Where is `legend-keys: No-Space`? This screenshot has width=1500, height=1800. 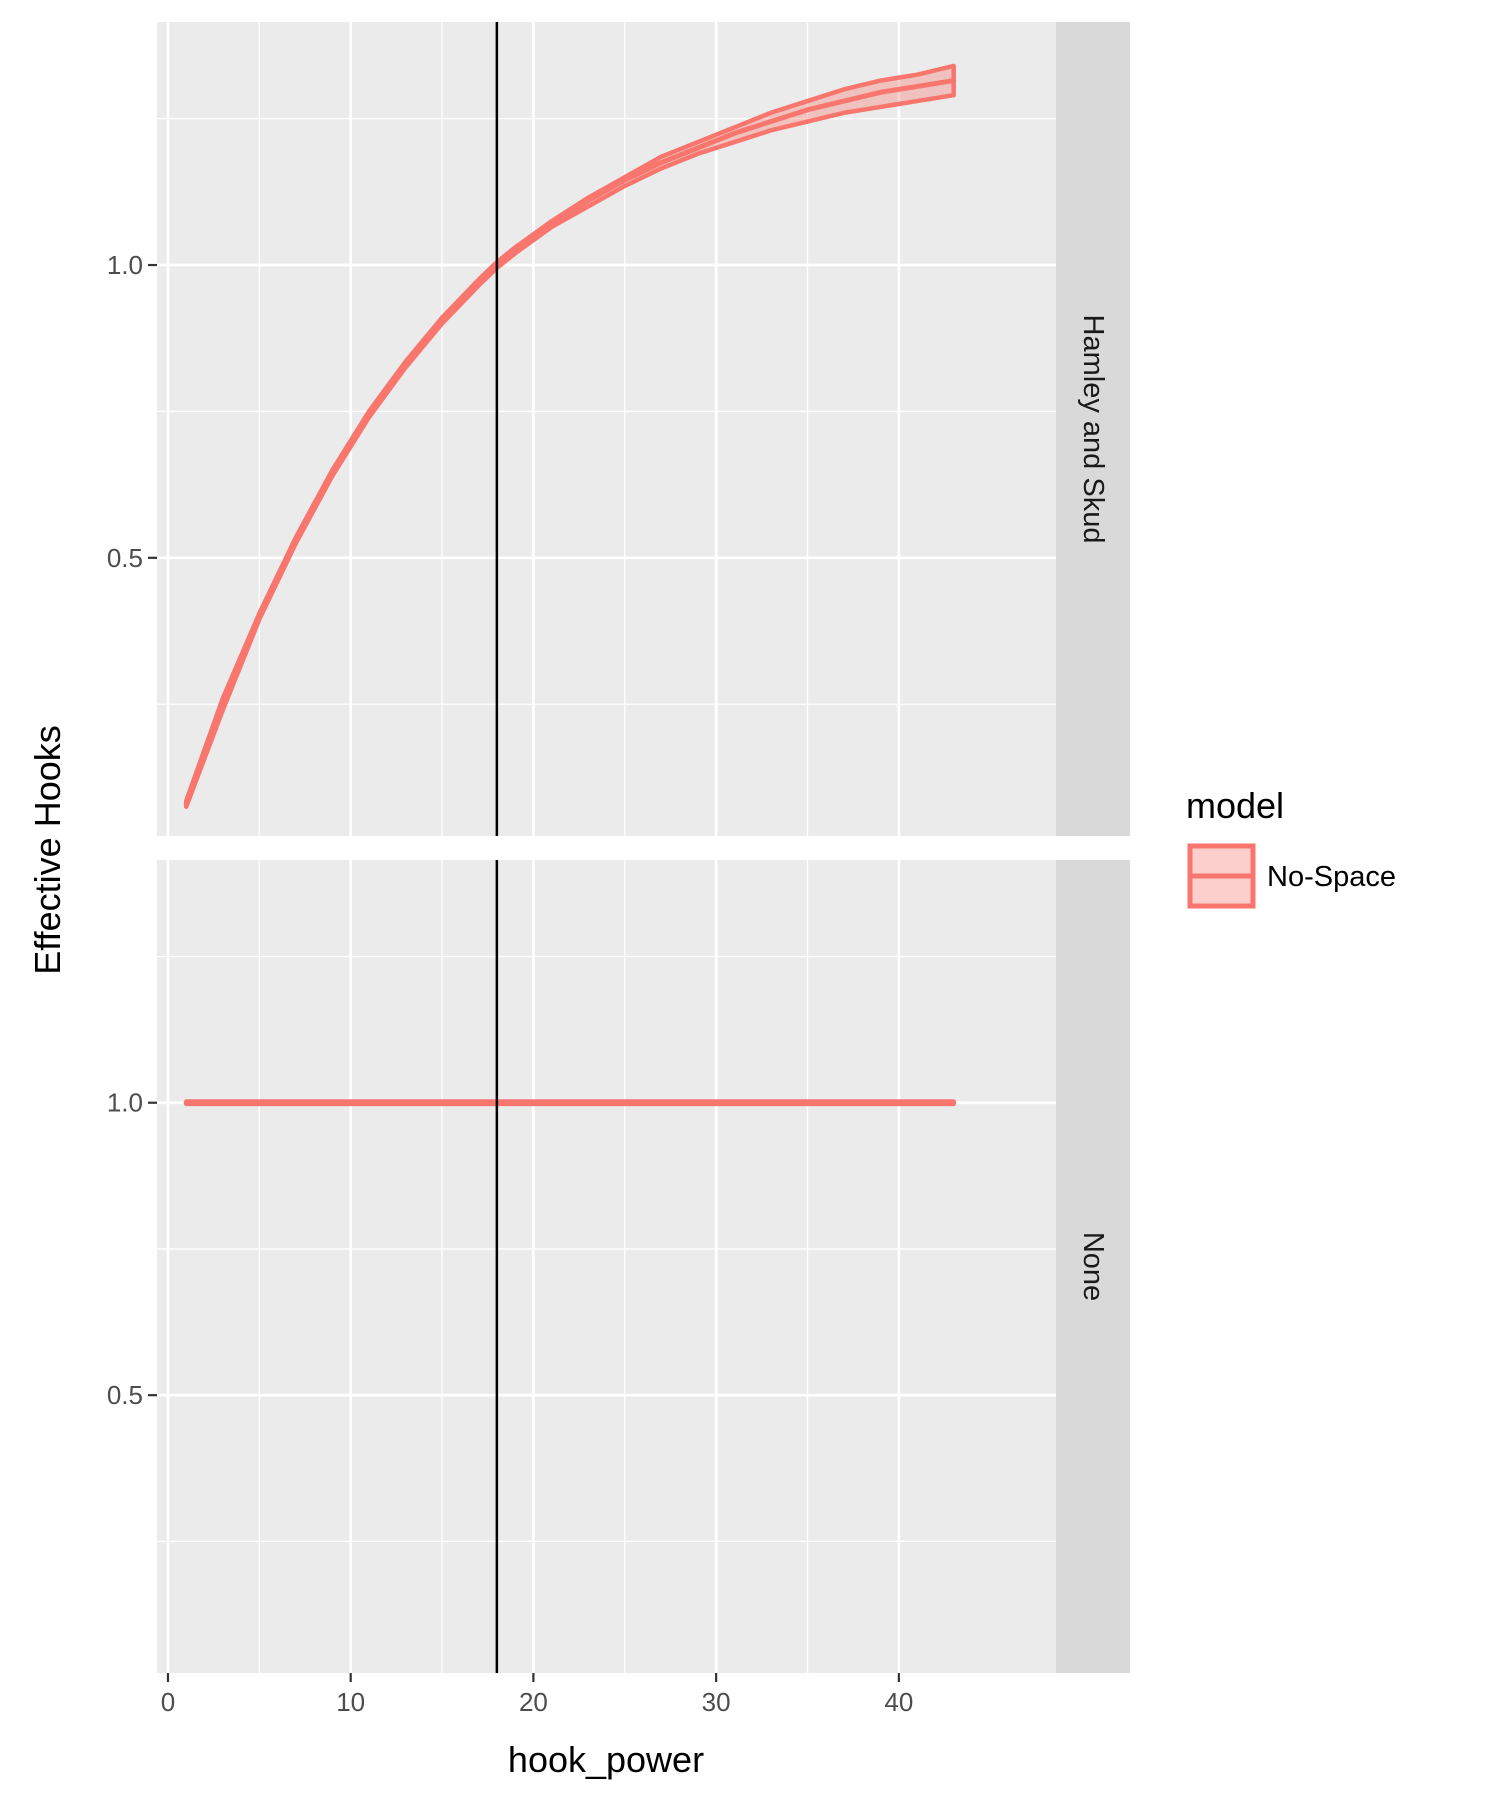
legend-keys: No-Space is located at coordinates (1291, 876).